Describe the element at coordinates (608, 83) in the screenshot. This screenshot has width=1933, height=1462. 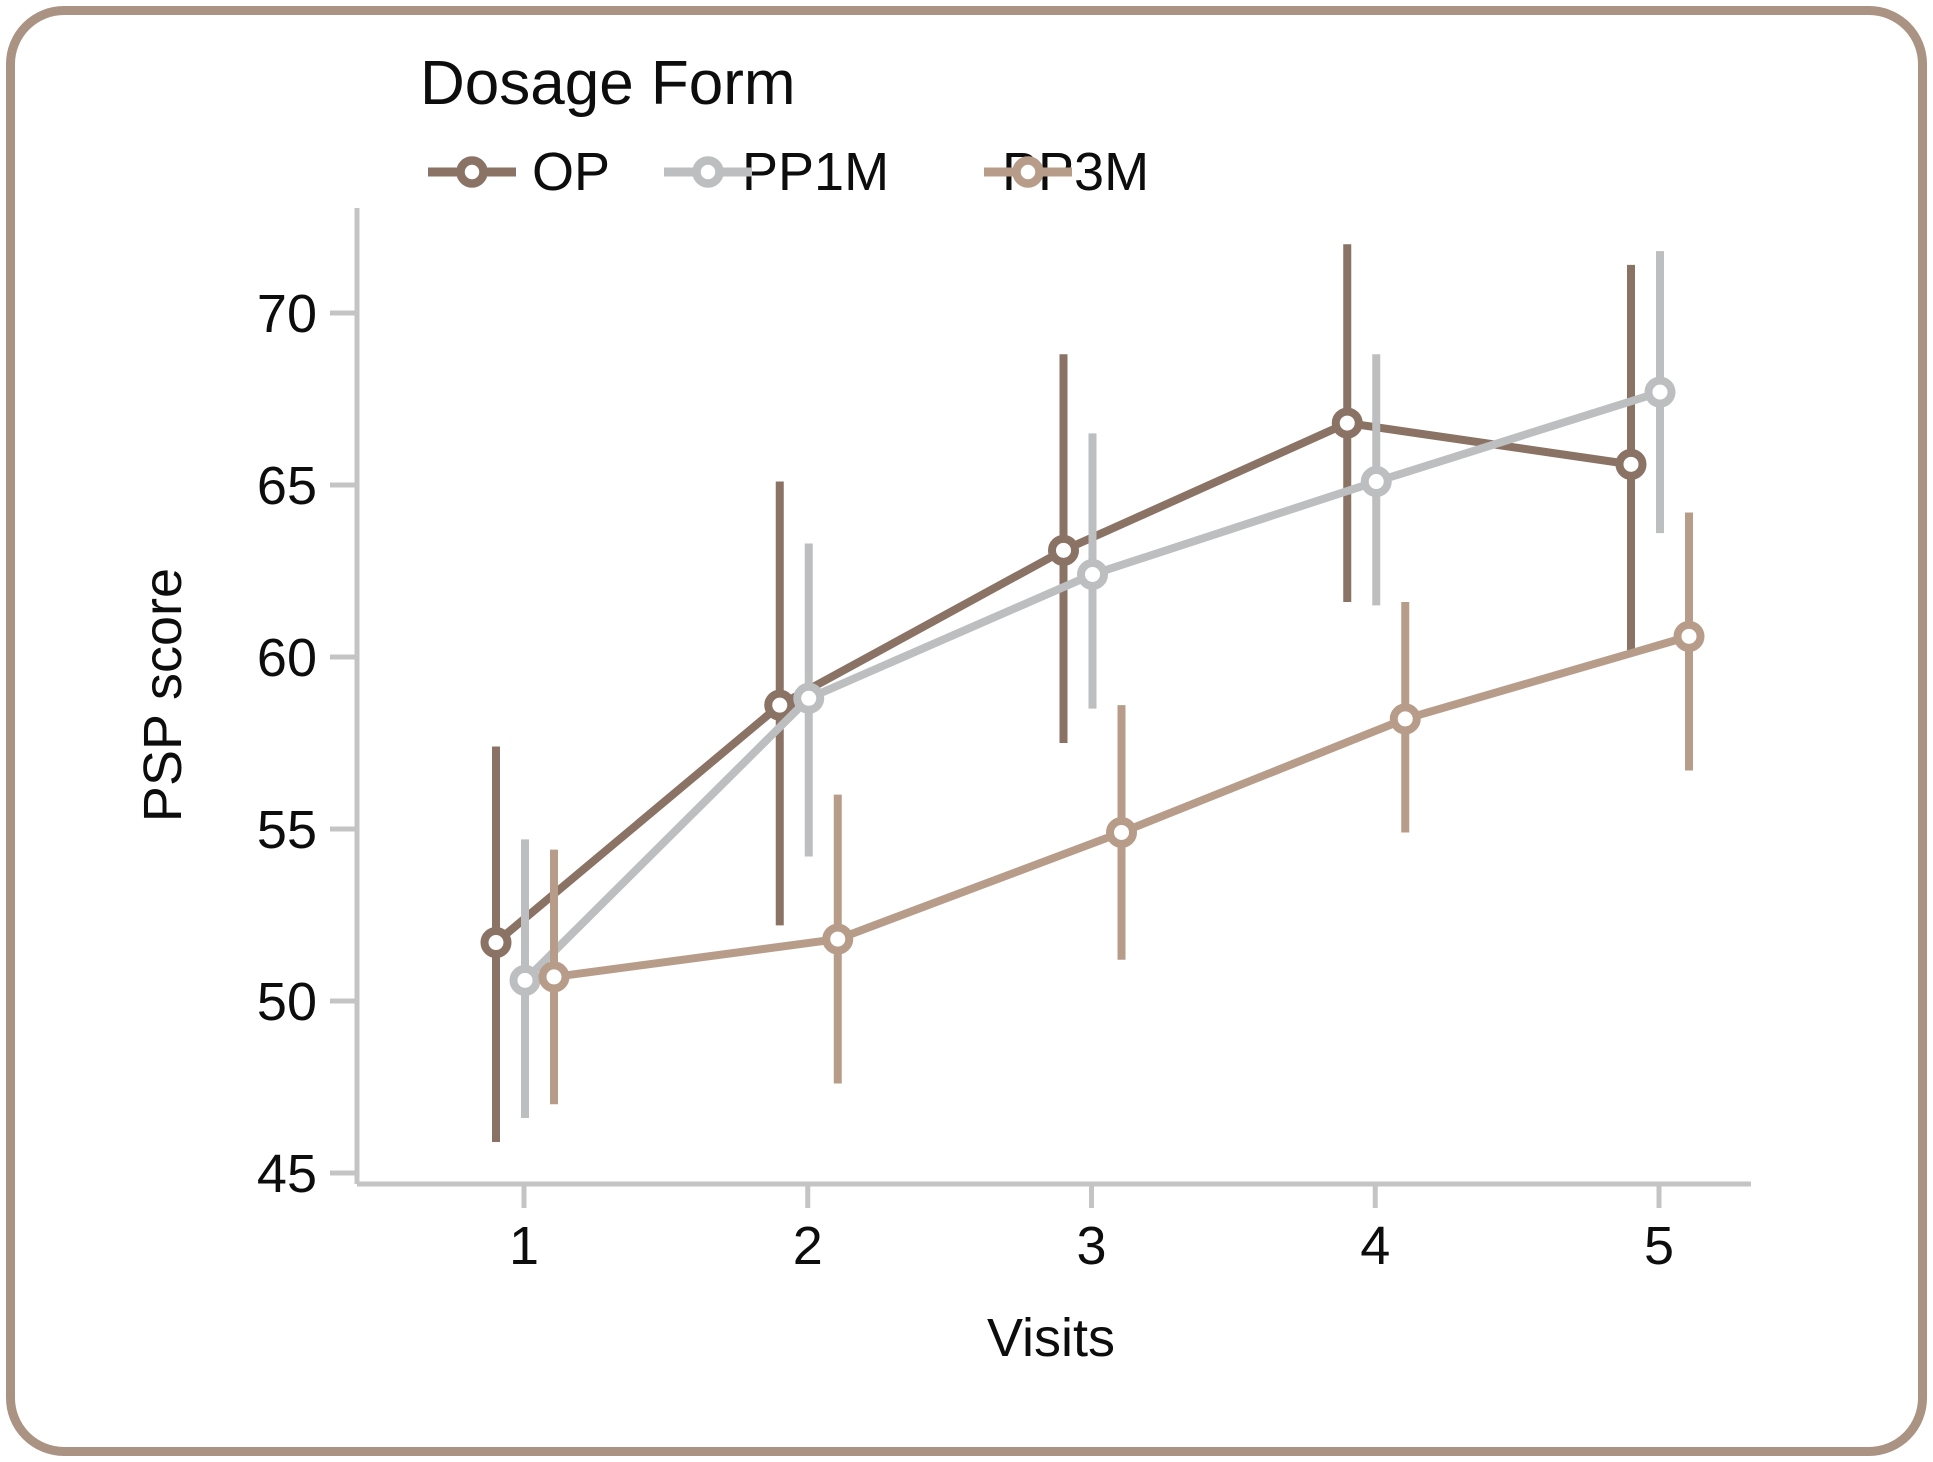
I see `legend-title: Dosage Form` at that location.